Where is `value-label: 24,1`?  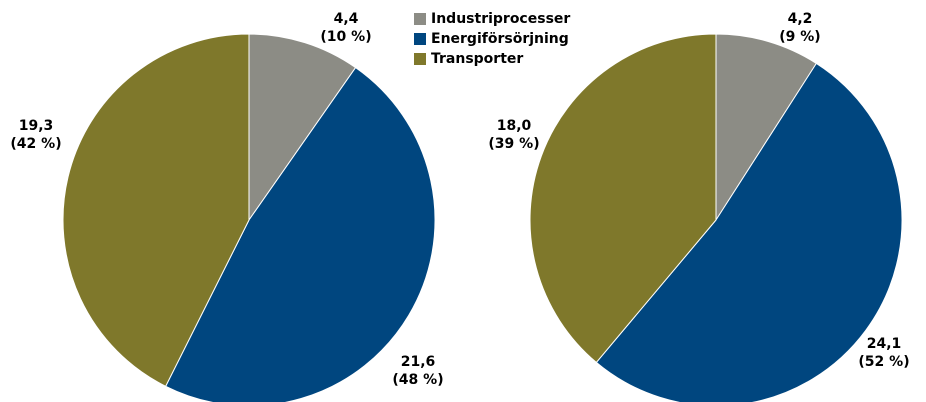
value-label: 24,1 is located at coordinates (884, 344).